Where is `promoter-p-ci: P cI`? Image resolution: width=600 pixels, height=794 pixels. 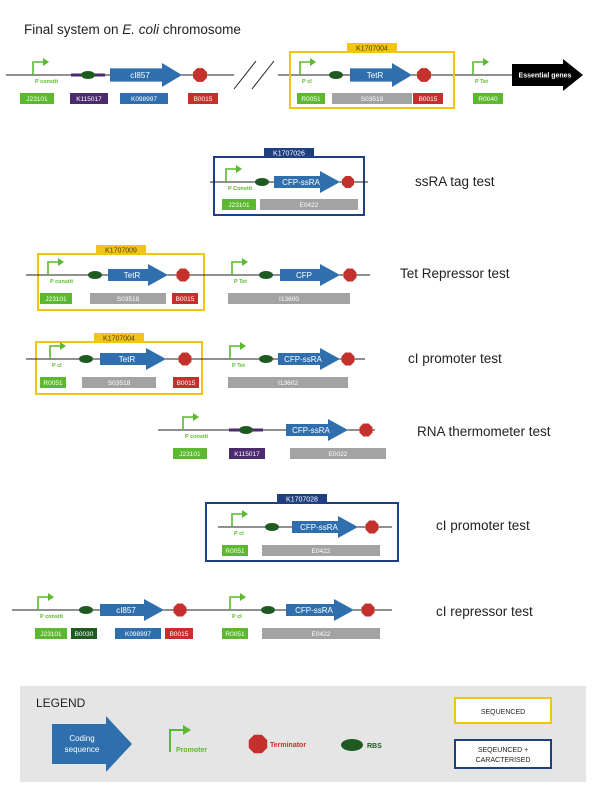
promoter-p-ci: P cI is located at coordinates (238, 606).